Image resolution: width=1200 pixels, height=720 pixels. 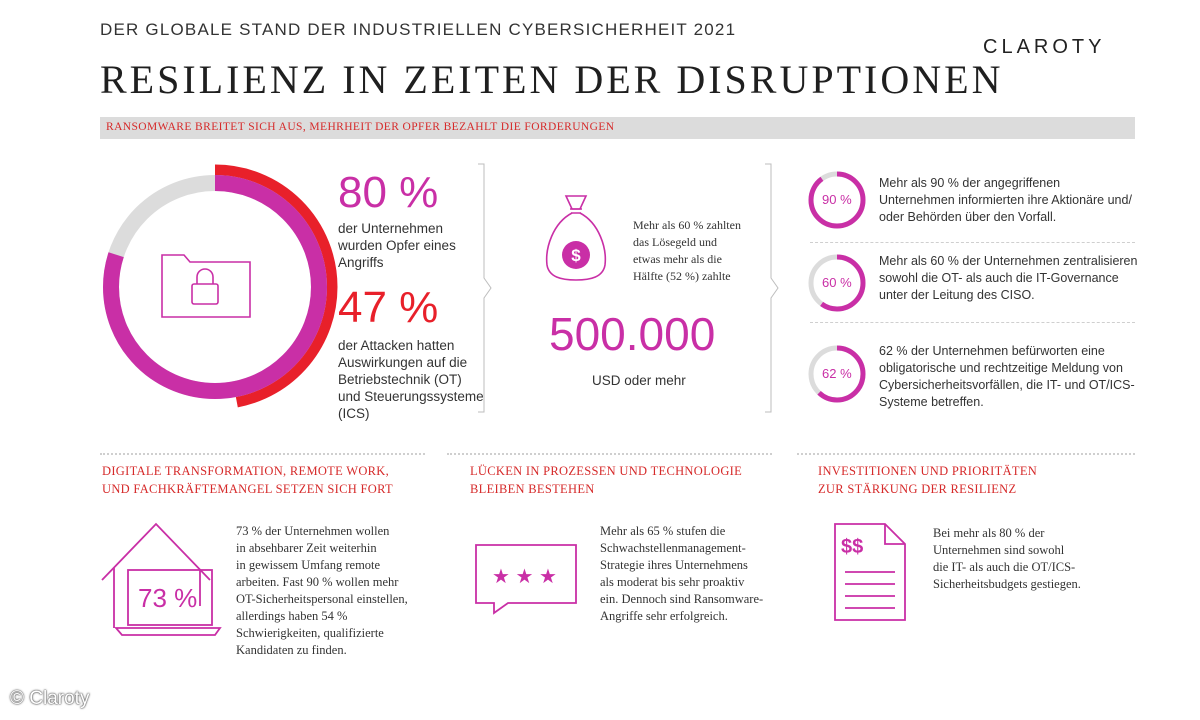 I want to click on text-line: als moderat bis sehr proaktiv, so click(x=672, y=582).